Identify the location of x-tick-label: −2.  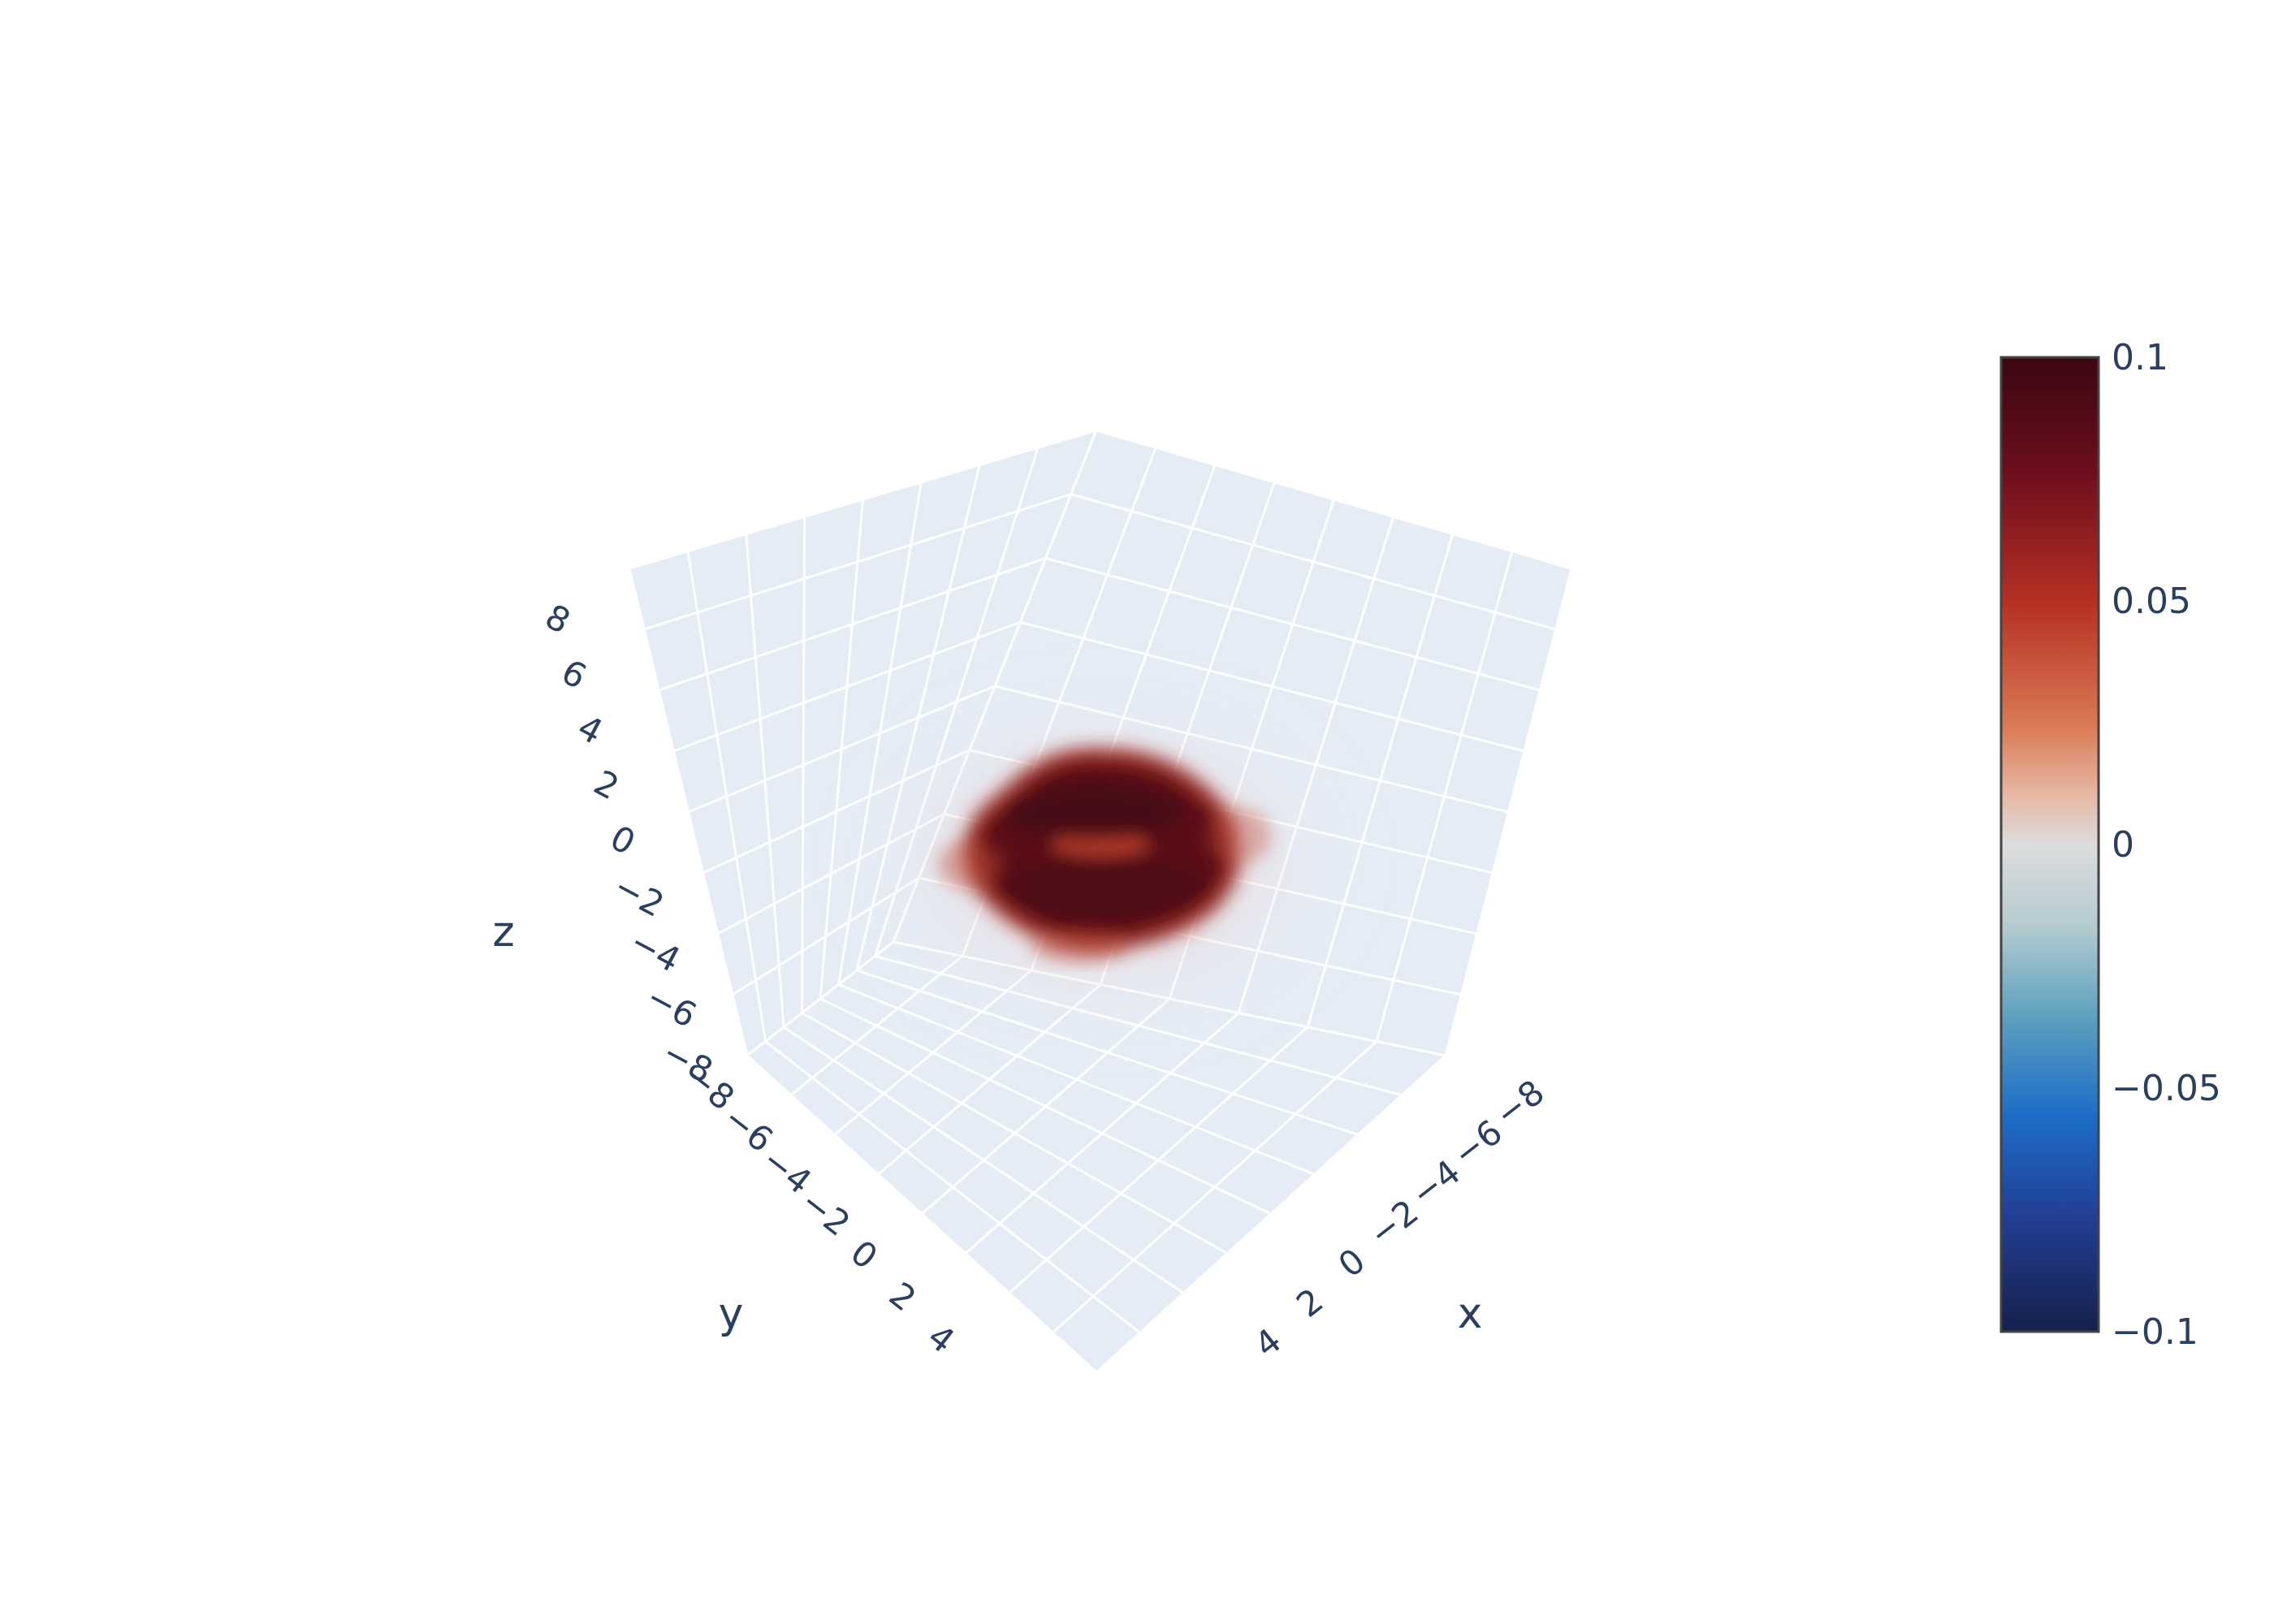
(1394, 1223).